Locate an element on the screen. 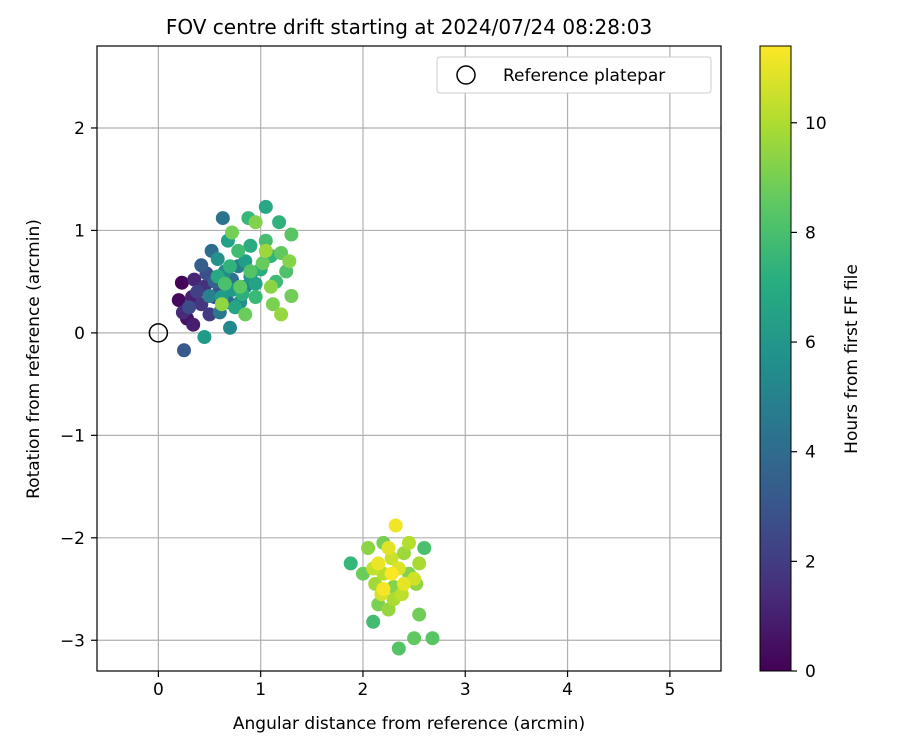  colorbar-tick-label: 8 is located at coordinates (810, 233).